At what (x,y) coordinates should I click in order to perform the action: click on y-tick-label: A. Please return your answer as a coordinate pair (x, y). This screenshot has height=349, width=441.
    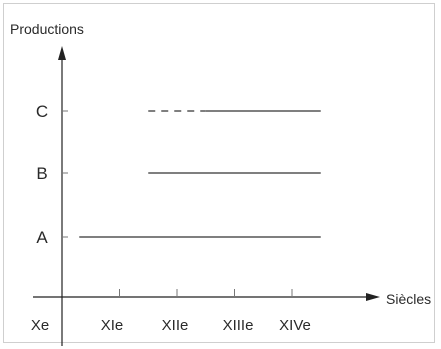
    Looking at the image, I should click on (42, 237).